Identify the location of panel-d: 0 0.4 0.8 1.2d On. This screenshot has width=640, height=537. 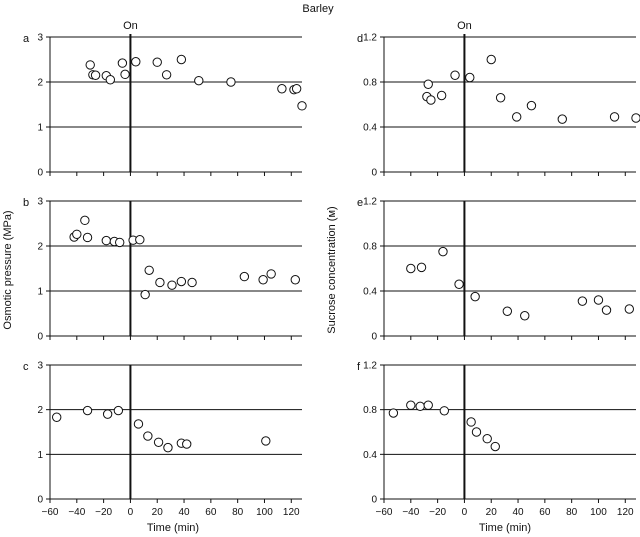
(498, 99).